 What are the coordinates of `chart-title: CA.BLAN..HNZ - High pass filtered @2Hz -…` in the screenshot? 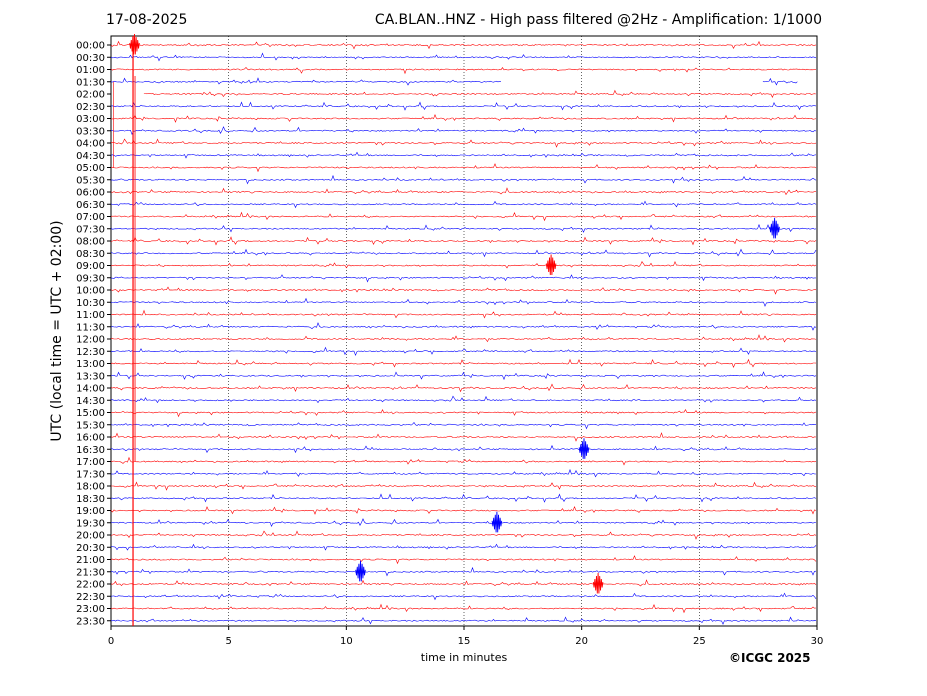 It's located at (598, 20).